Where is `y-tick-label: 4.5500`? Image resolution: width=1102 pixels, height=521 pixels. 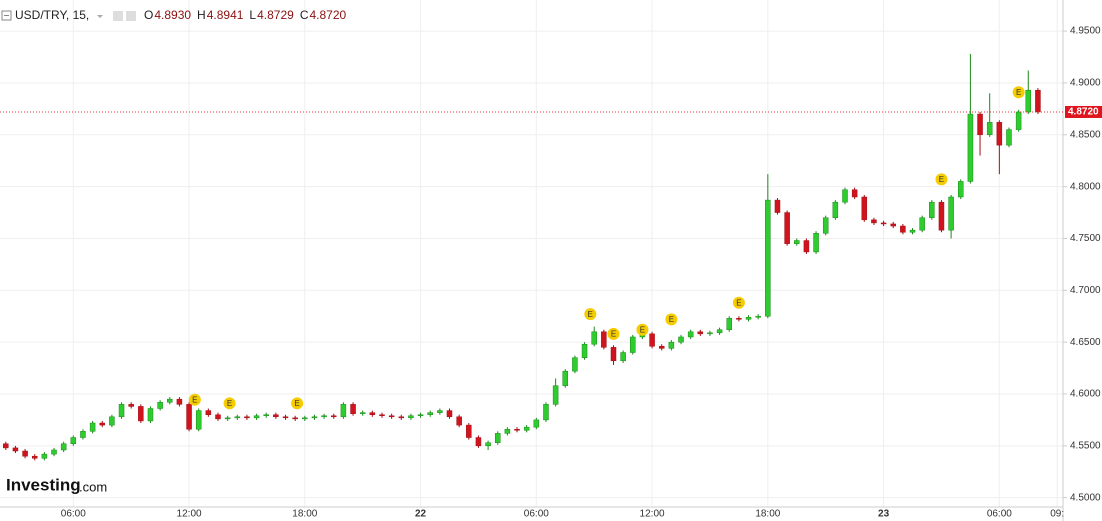
y-tick-label: 4.5500 is located at coordinates (1085, 445).